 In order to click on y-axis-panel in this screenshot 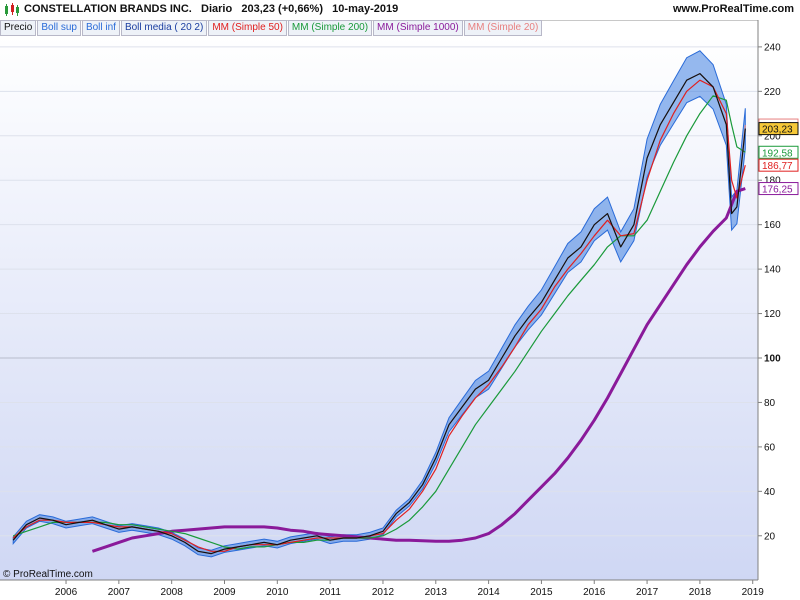, I will do `click(779, 300)`.